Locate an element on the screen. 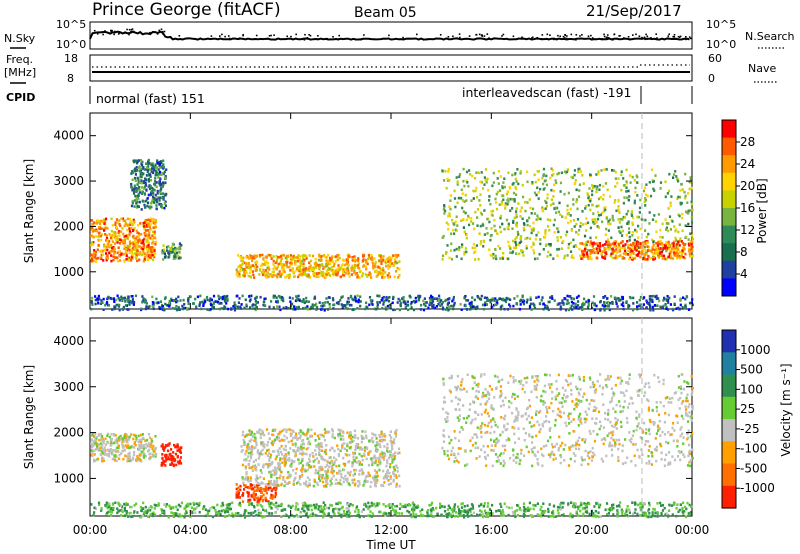 This screenshot has width=800, height=554. nsky-label: N.Sky is located at coordinates (20, 38).